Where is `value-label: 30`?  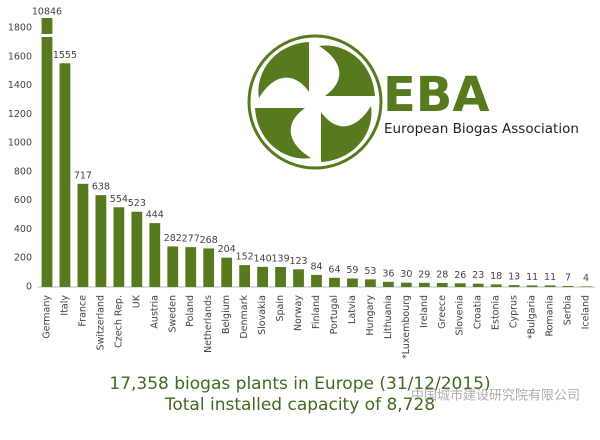
value-label: 30 is located at coordinates (406, 274).